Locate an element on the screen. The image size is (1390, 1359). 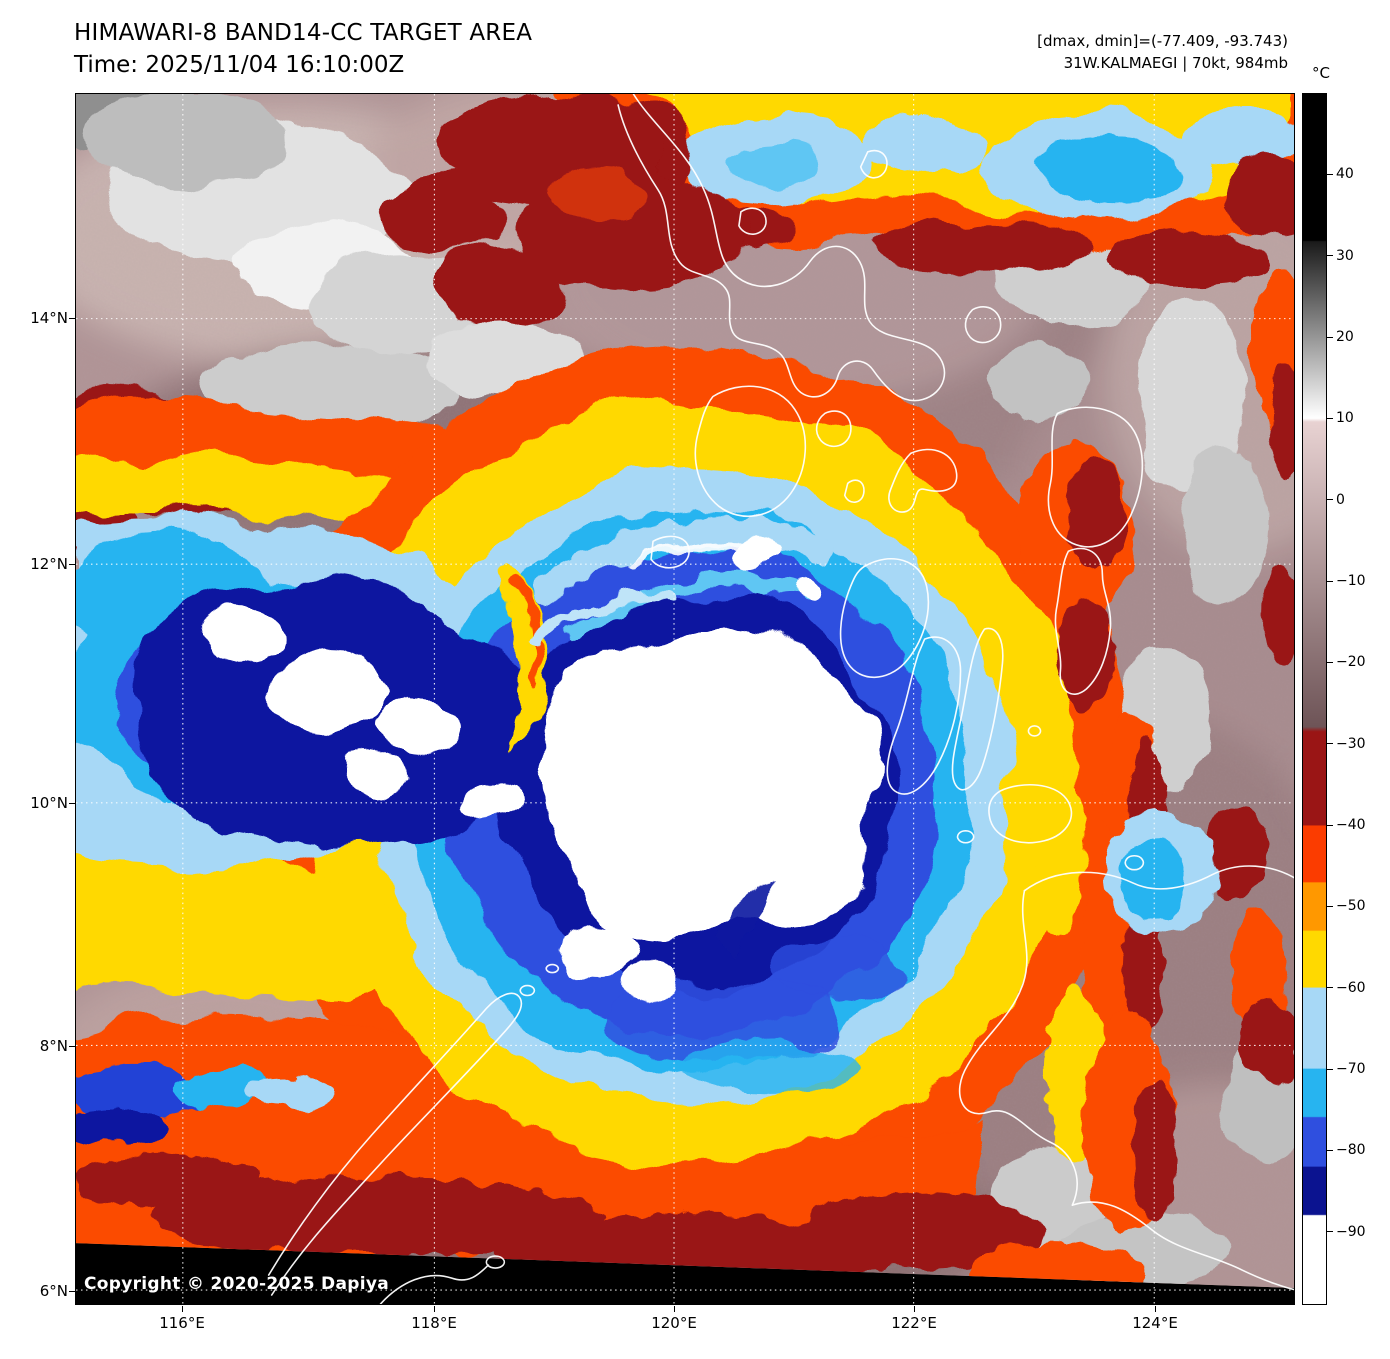
colorbar-tick-label: 0 is located at coordinates (1340, 499).